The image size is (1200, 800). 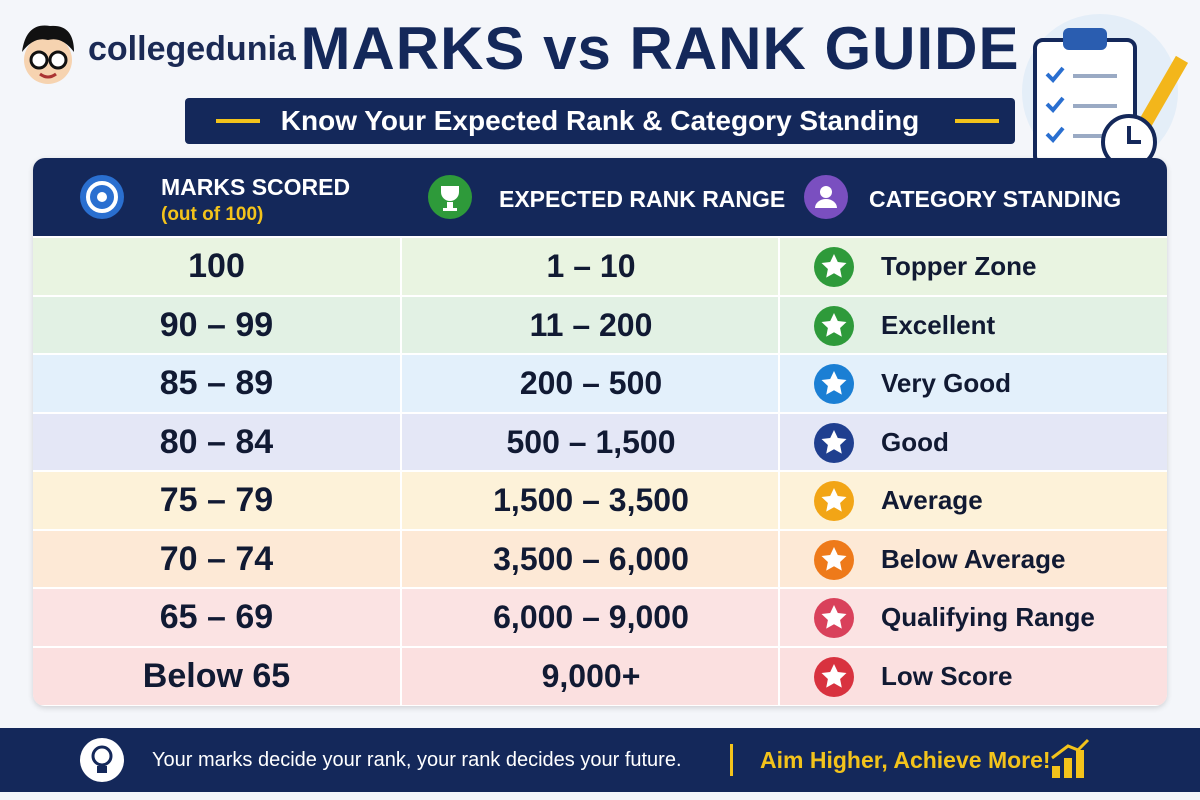 I want to click on column-header: CATEGORY STANDING, so click(x=995, y=199).